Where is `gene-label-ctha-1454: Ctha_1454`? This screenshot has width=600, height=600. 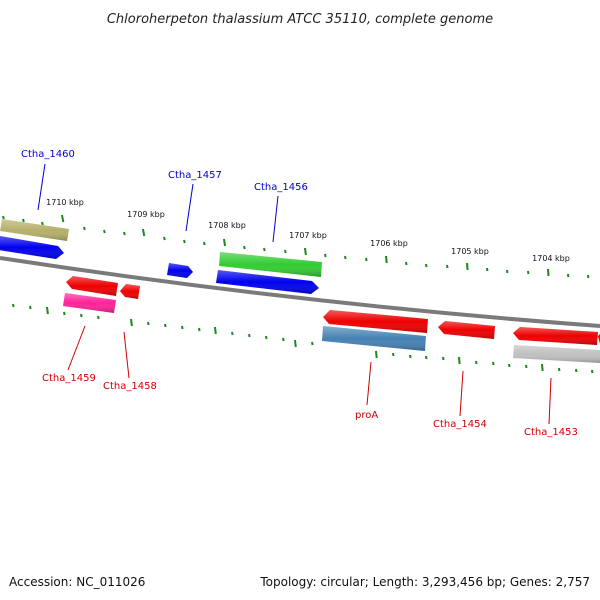
gene-label-ctha-1454: Ctha_1454 is located at coordinates (460, 424).